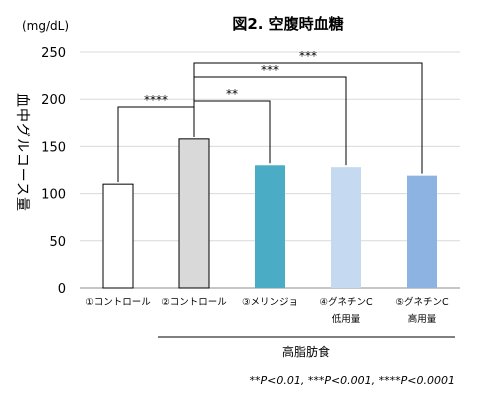  What do you see at coordinates (346, 319) in the screenshot?
I see `category-sublabel: 低用量` at bounding box center [346, 319].